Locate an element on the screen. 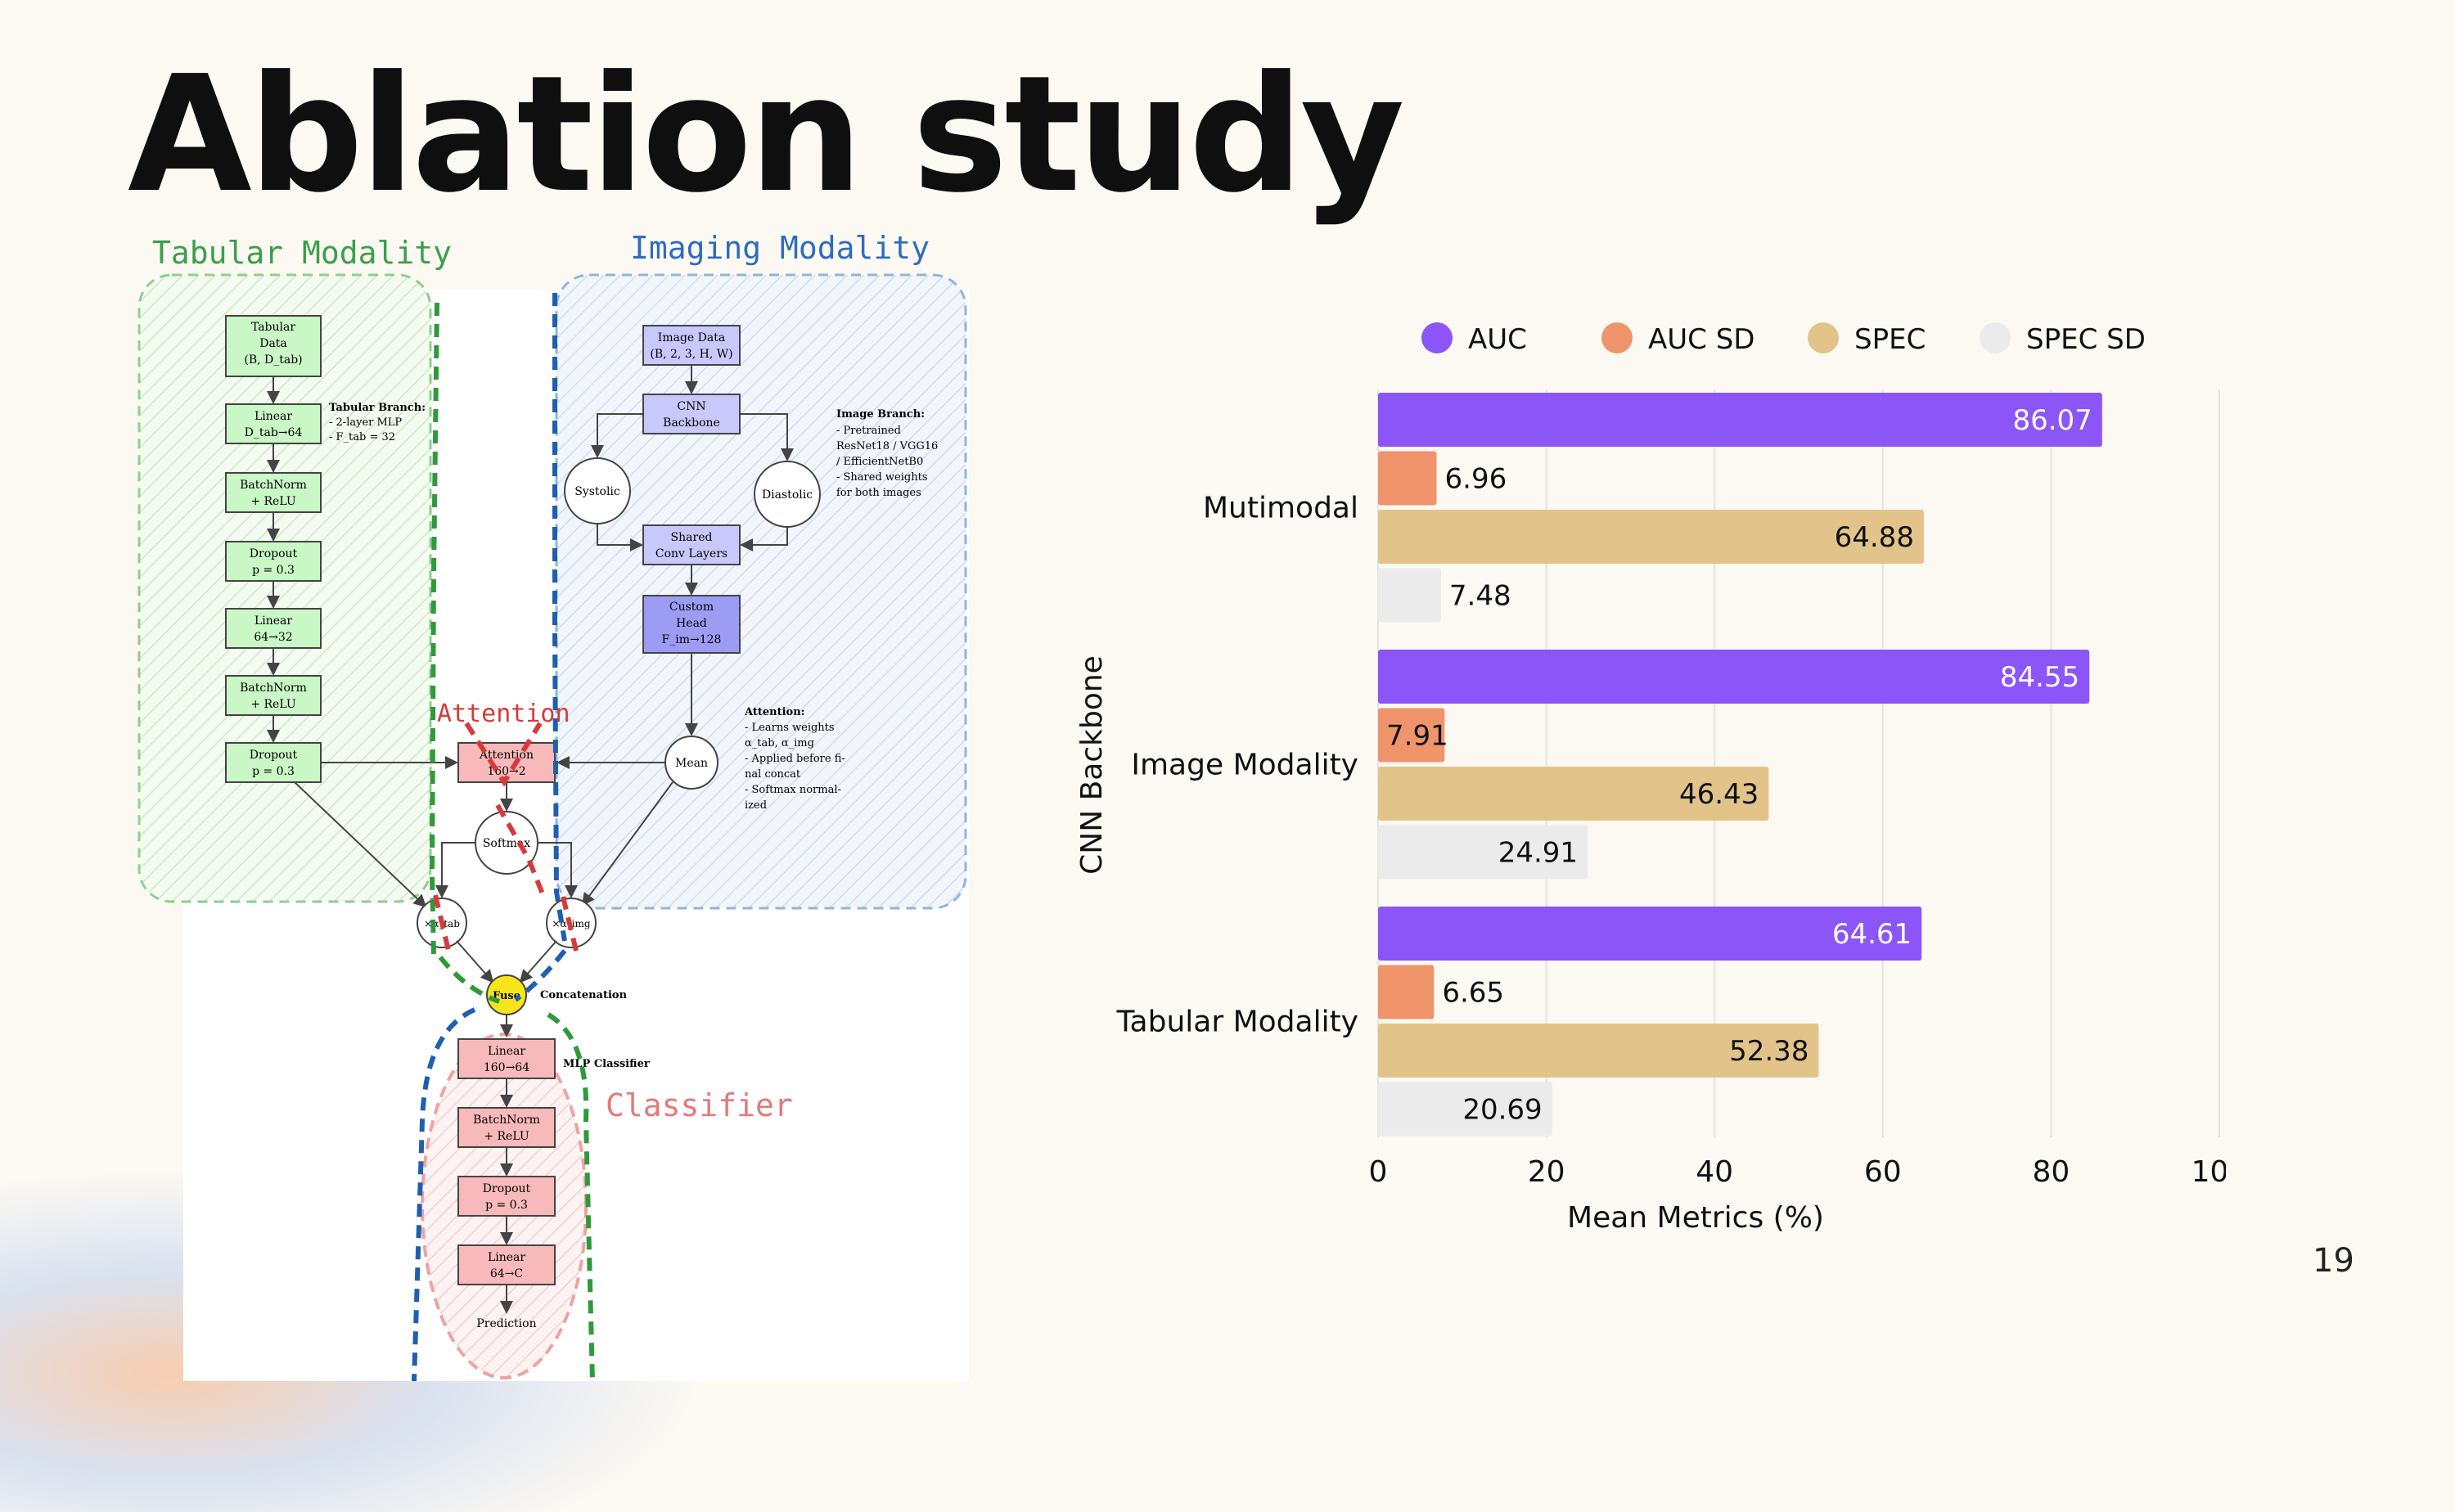 This screenshot has width=2455, height=1512. tabular-node-batchnorm-2: BatchNorm + ReLU is located at coordinates (273, 696).